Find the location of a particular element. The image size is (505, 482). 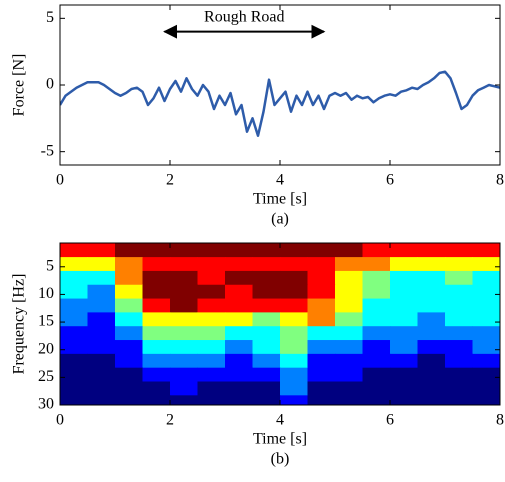

force-line is located at coordinates (280, 103).